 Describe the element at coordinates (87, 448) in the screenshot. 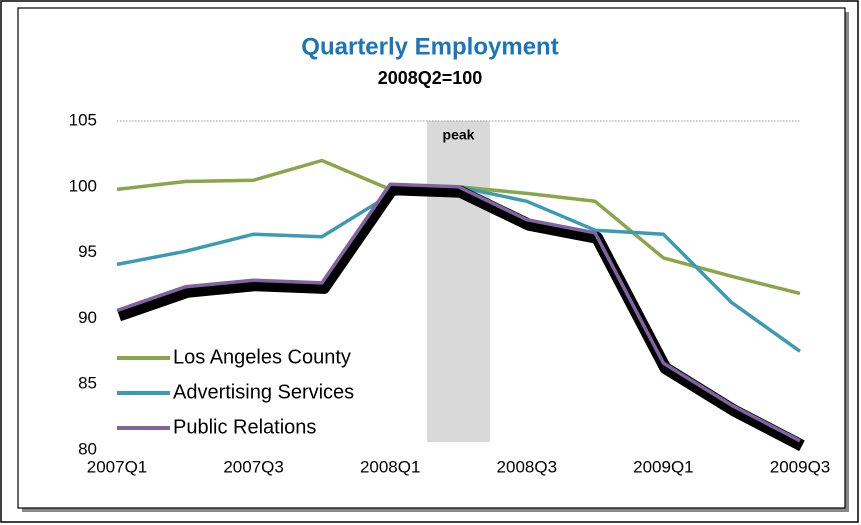

I see `y-tick-label: 80` at that location.